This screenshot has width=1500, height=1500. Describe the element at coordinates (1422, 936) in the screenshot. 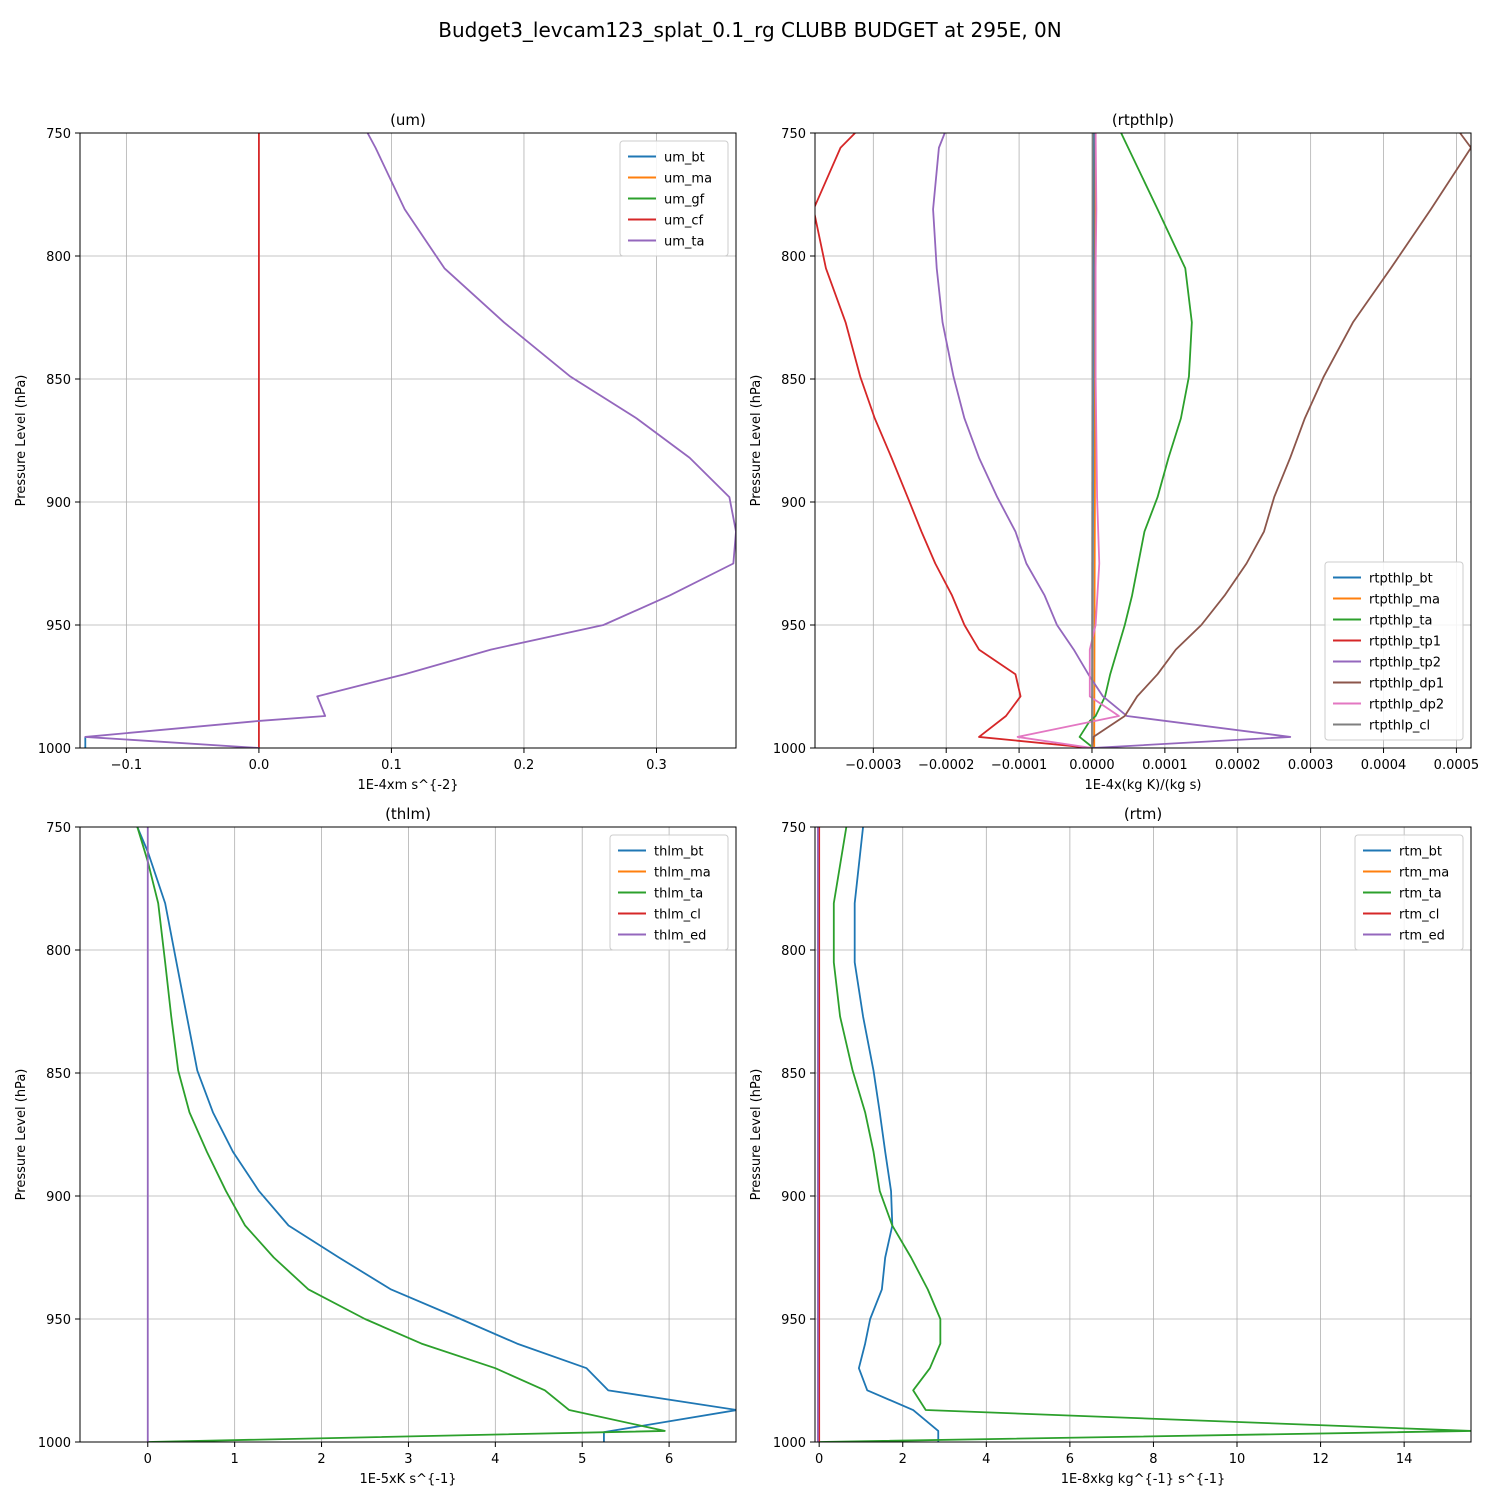

I see `legend-entry: rtm_ed` at that location.